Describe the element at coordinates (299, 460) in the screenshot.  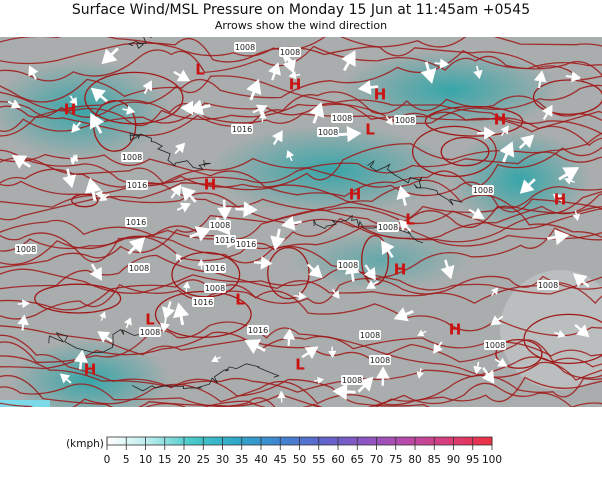
I see `colorbar-tick-label: 50` at that location.